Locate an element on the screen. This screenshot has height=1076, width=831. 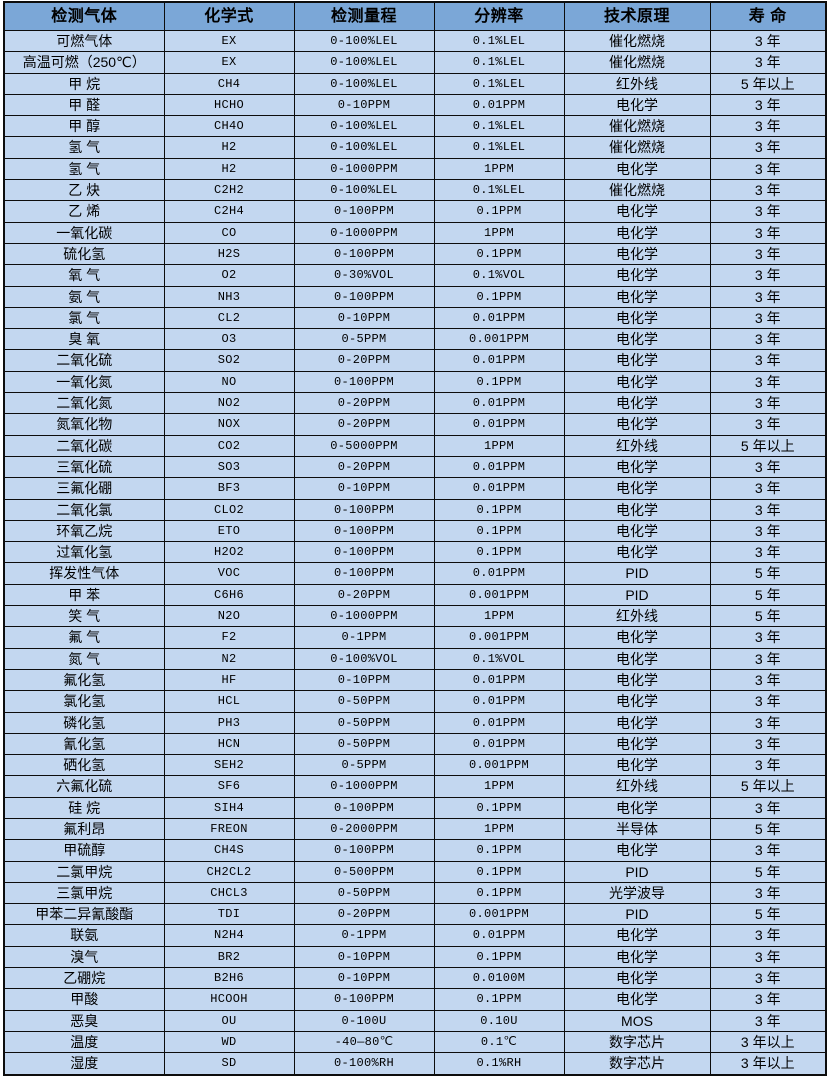
cell-chemical-formula: CH4S is located at coordinates (229, 850).